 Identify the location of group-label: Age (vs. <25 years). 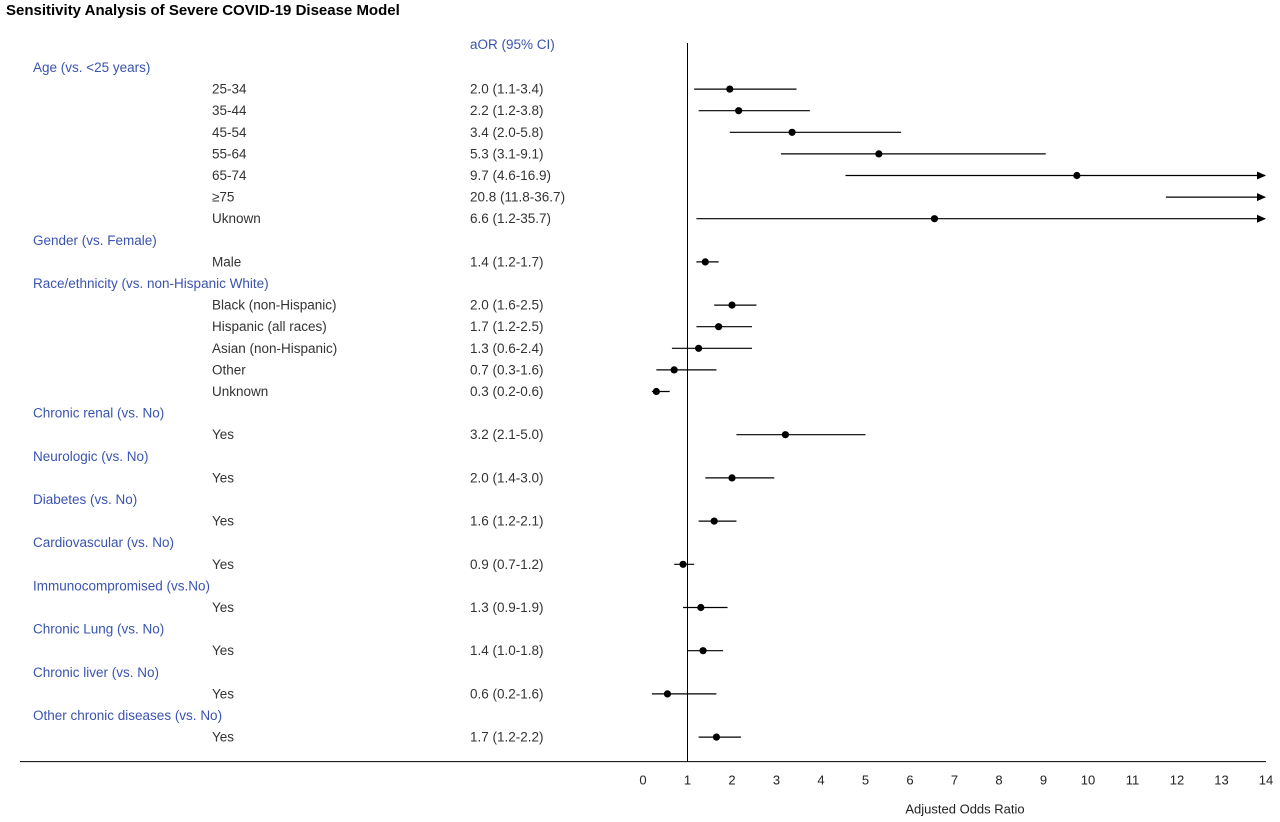
(91, 67).